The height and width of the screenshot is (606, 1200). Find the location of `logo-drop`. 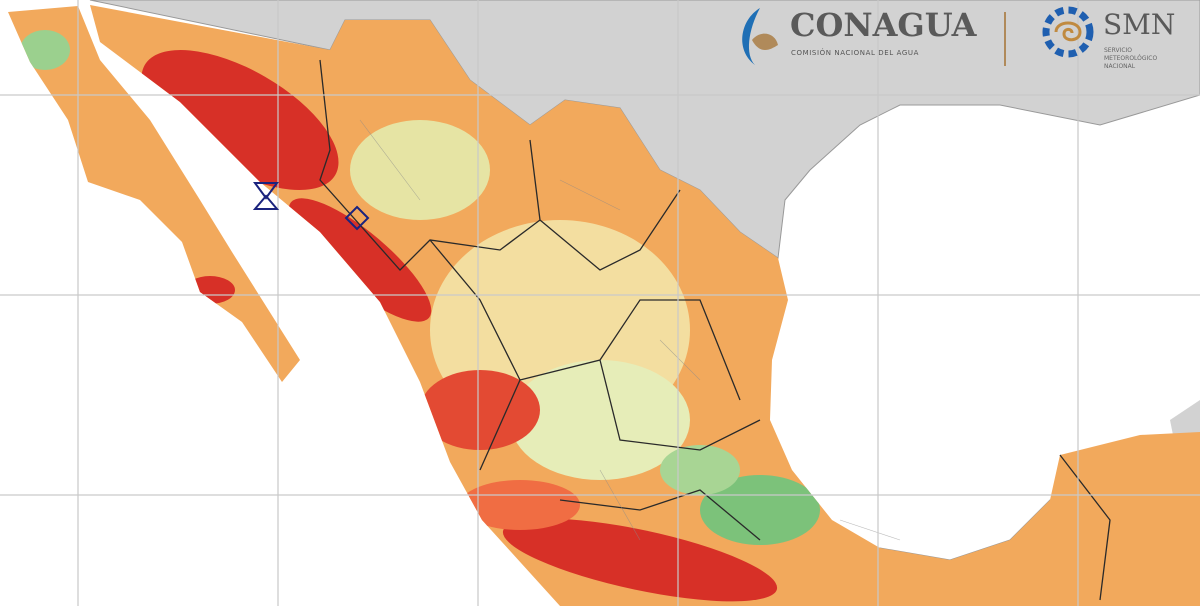

logo-drop is located at coordinates (751, 36).